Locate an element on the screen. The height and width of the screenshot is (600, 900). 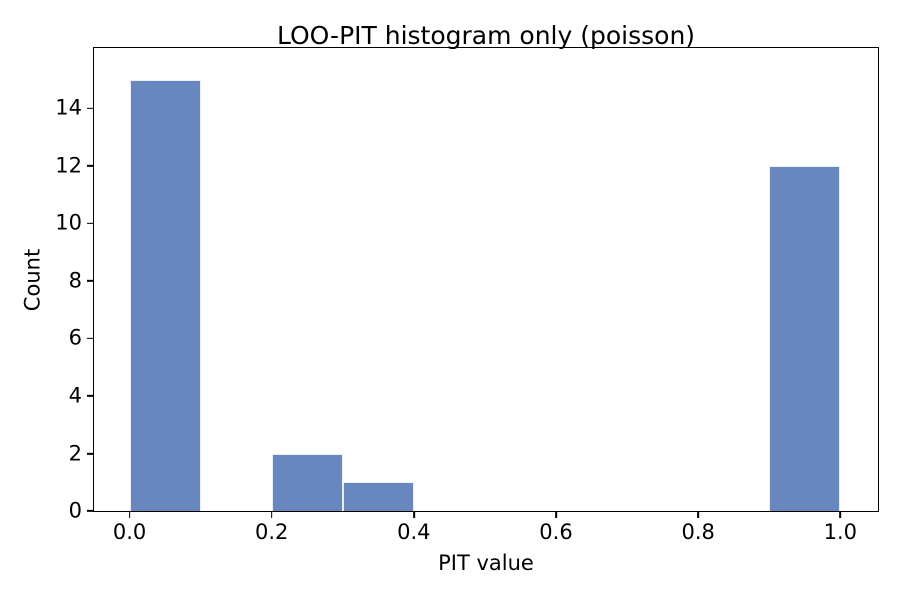
y-tick-label: 10 is located at coordinates (68, 222).